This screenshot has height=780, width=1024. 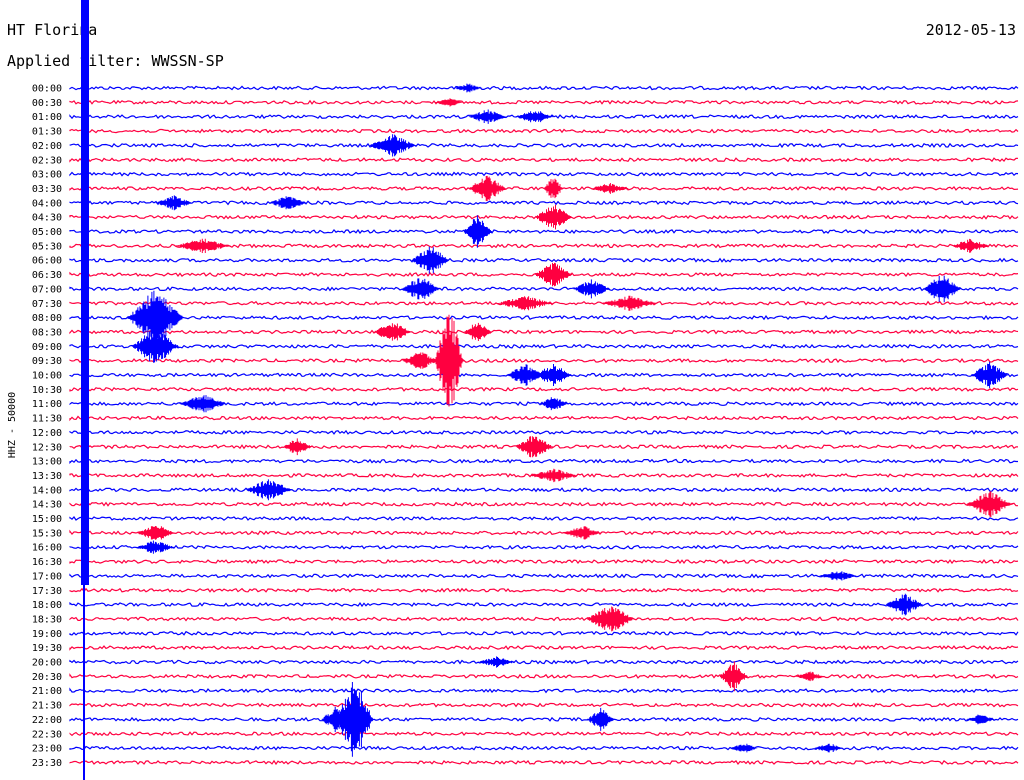 I want to click on time-tick-label: 17:30, so click(x=47, y=591).